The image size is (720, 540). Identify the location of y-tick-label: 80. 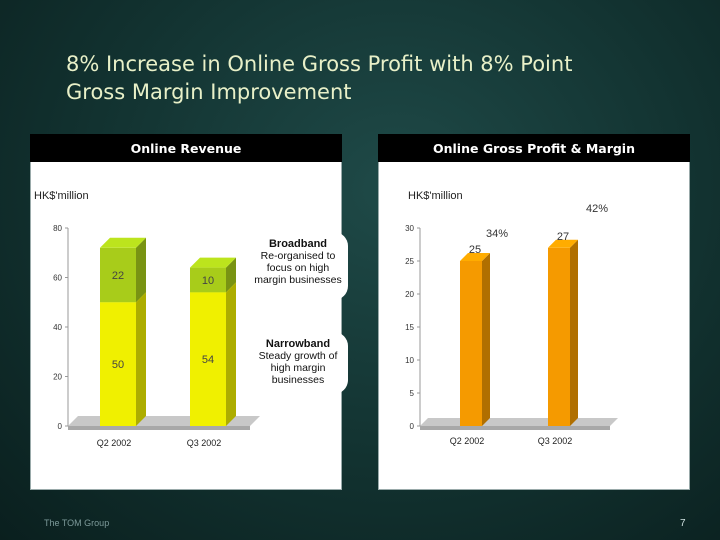
(57, 228).